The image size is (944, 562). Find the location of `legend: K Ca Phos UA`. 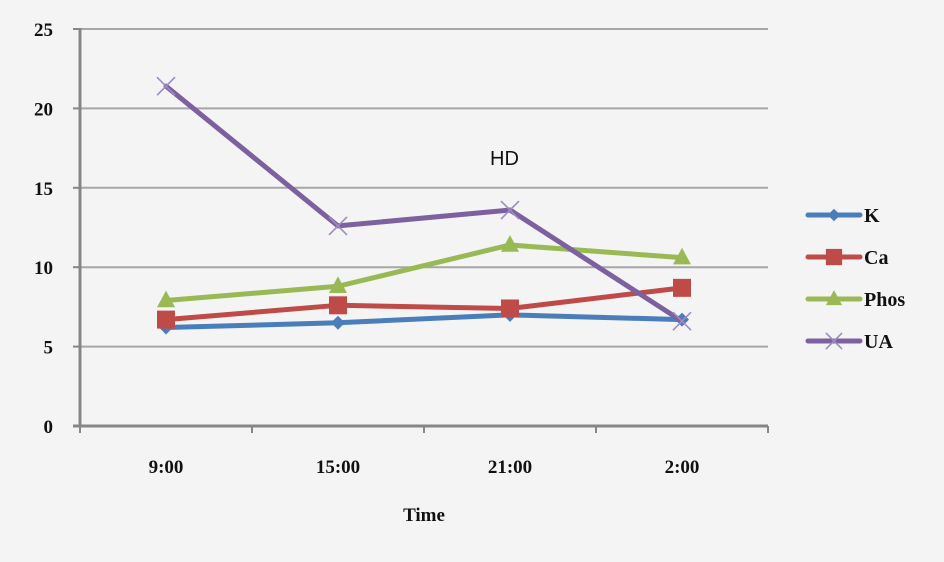

legend: K Ca Phos UA is located at coordinates (855, 279).